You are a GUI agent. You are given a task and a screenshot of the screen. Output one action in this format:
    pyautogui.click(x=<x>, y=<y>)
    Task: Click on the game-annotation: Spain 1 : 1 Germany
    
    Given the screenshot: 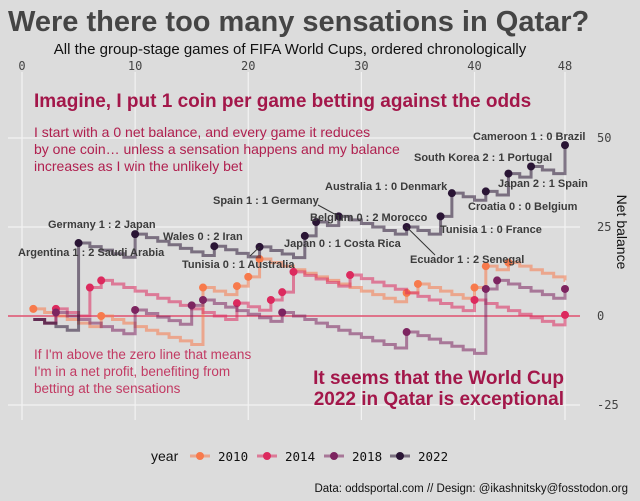 What is the action you would take?
    pyautogui.click(x=266, y=201)
    